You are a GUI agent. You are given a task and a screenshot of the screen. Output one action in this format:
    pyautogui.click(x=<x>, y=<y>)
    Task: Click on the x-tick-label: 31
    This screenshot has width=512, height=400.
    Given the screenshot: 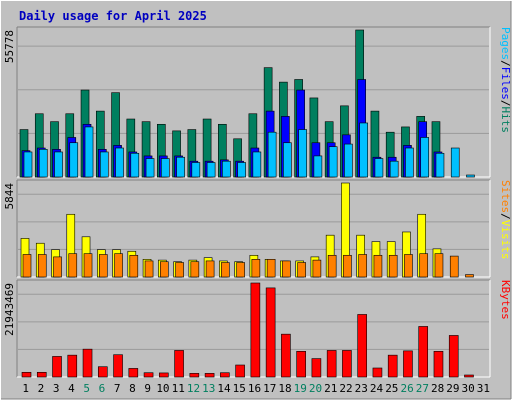 What is the action you would take?
    pyautogui.click(x=483, y=388)
    